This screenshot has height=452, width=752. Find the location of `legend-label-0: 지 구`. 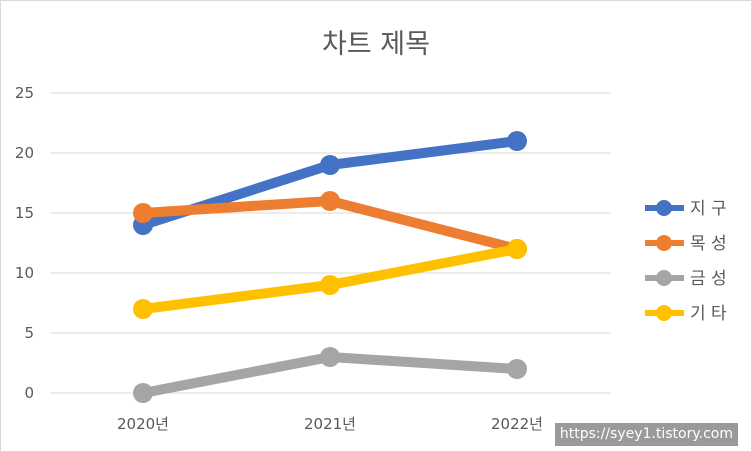

legend-label-0: 지 구 is located at coordinates (708, 209).